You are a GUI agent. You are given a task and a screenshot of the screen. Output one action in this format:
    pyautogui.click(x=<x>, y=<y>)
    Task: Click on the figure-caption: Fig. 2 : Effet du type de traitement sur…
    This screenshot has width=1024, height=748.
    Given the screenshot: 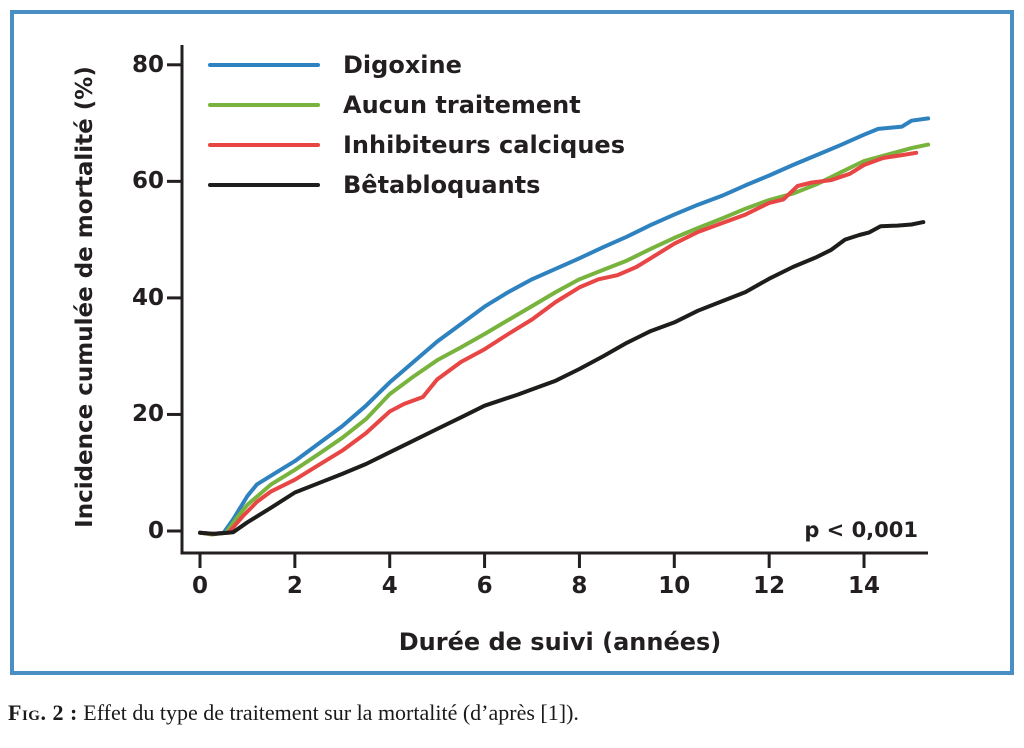 What is the action you would take?
    pyautogui.click(x=508, y=713)
    